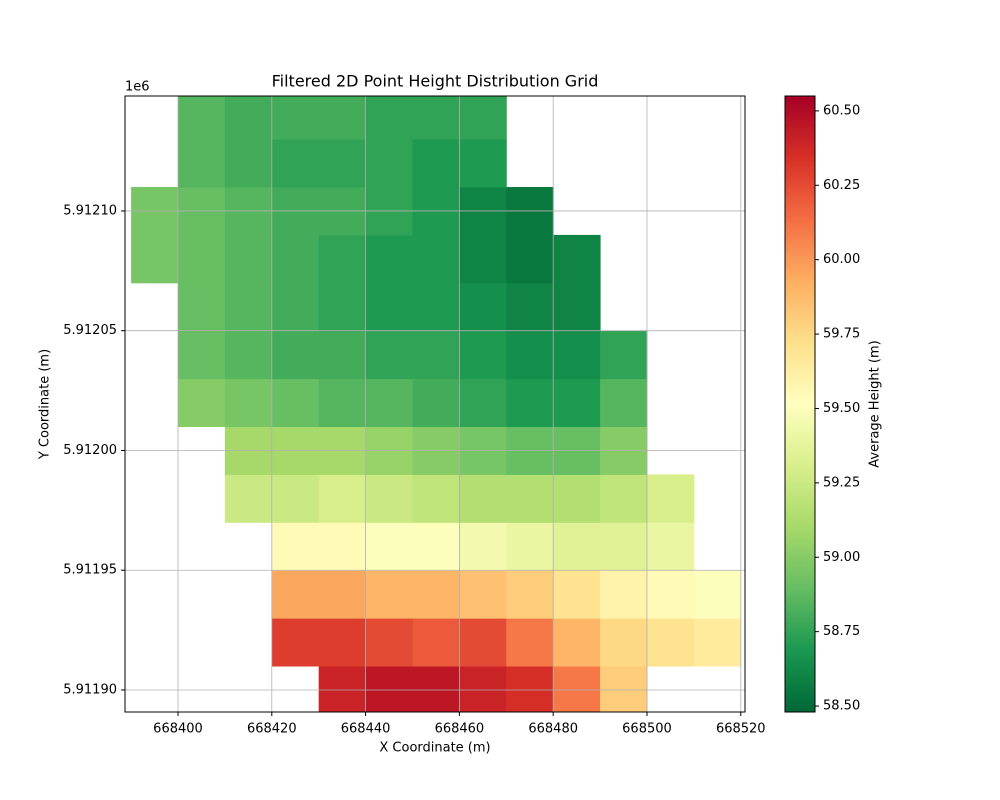 This screenshot has width=1000, height=800. I want to click on y-tick-label: 5.91205, so click(90, 330).